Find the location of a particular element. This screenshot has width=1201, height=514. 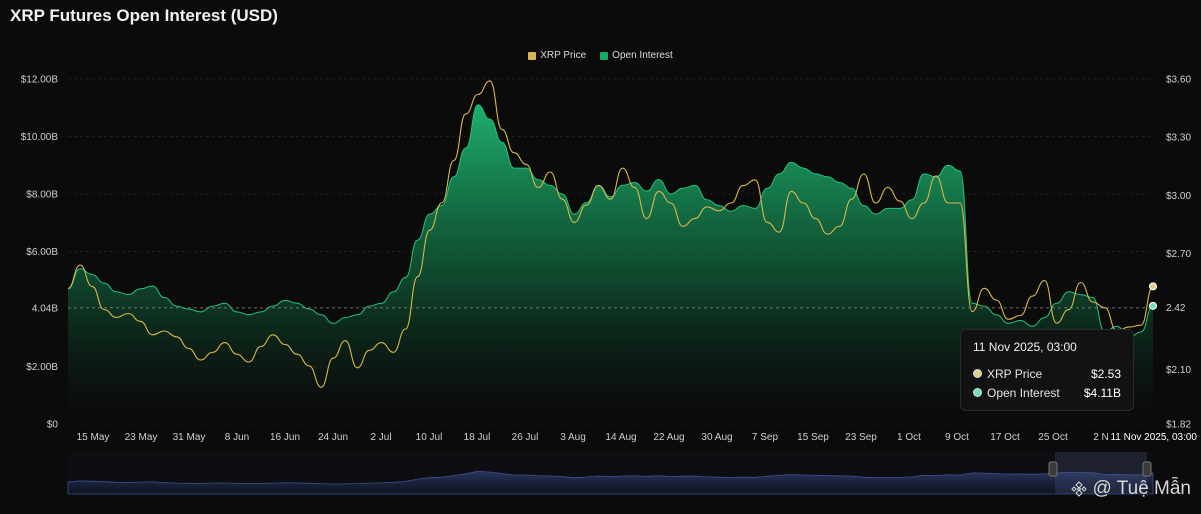

tooltip-row-open-interest: Open Interest $4.11B is located at coordinates (1047, 392).